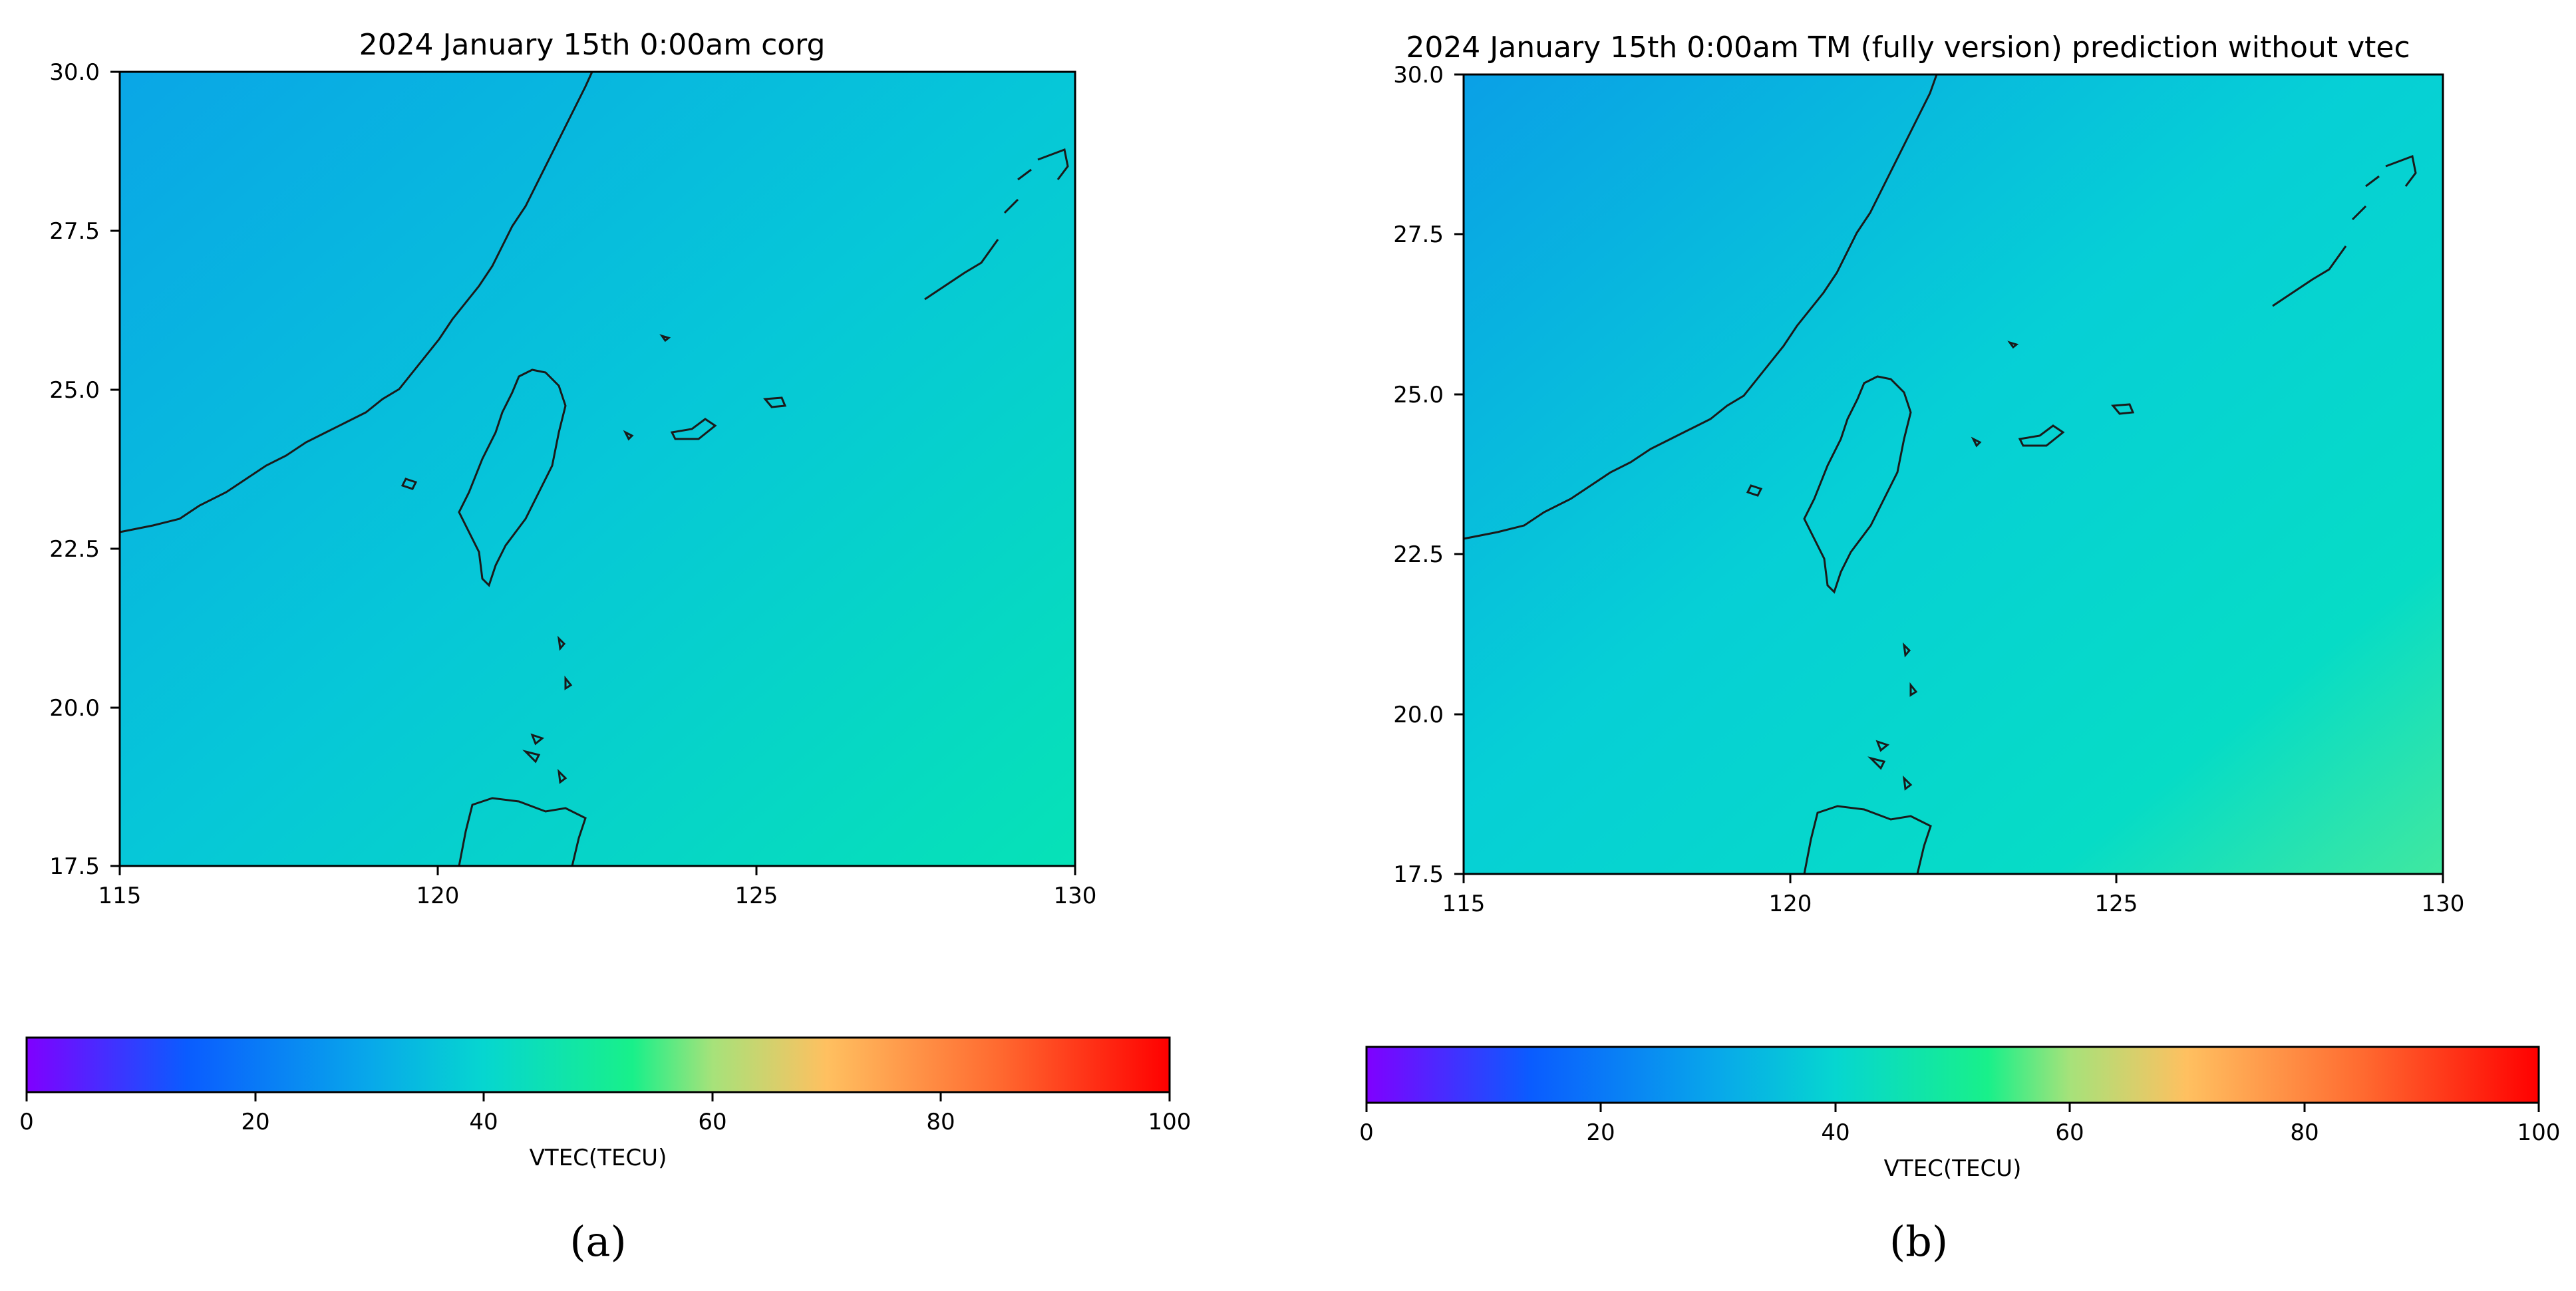 Image resolution: width=2576 pixels, height=1291 pixels. What do you see at coordinates (592, 45) in the screenshot?
I see `chart-title: 2024 January 15th 0:00am corg` at bounding box center [592, 45].